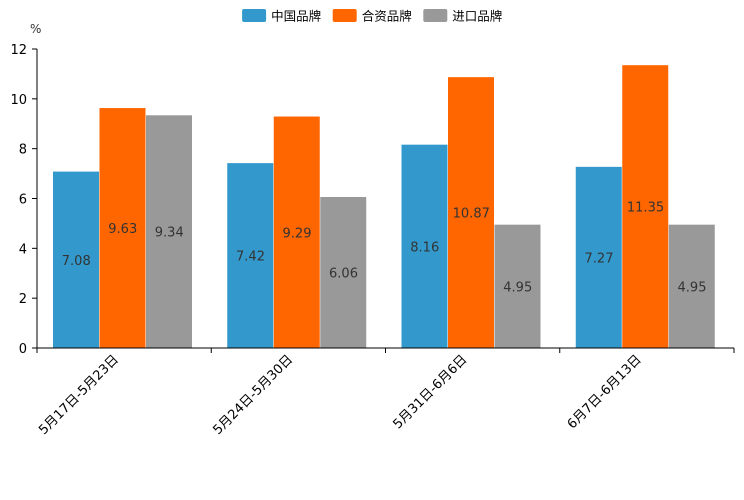 The width and height of the screenshot is (744, 500). What do you see at coordinates (35, 29) in the screenshot?
I see `y-axis-unit-label: %` at bounding box center [35, 29].